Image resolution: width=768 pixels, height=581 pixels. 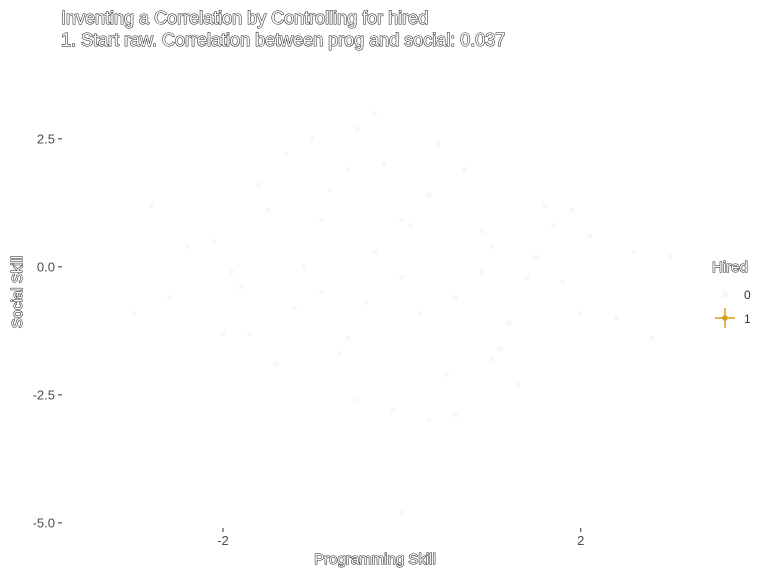 I want to click on legend: Hired 0 1, so click(x=734, y=291).